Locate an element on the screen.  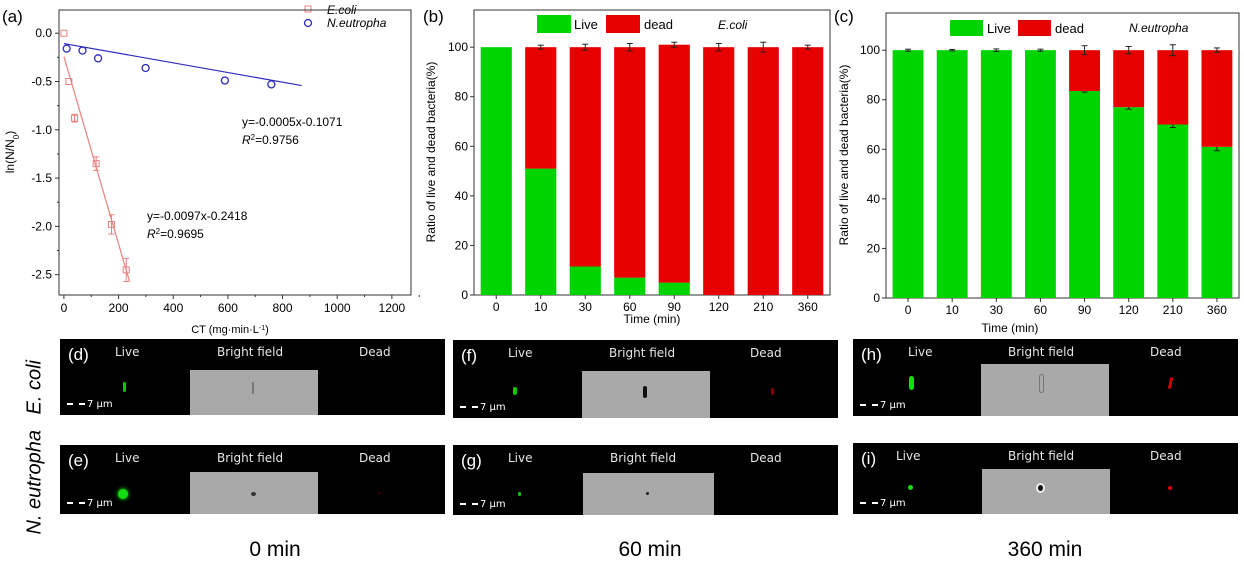
c-legend-swatch-live is located at coordinates (966, 28).